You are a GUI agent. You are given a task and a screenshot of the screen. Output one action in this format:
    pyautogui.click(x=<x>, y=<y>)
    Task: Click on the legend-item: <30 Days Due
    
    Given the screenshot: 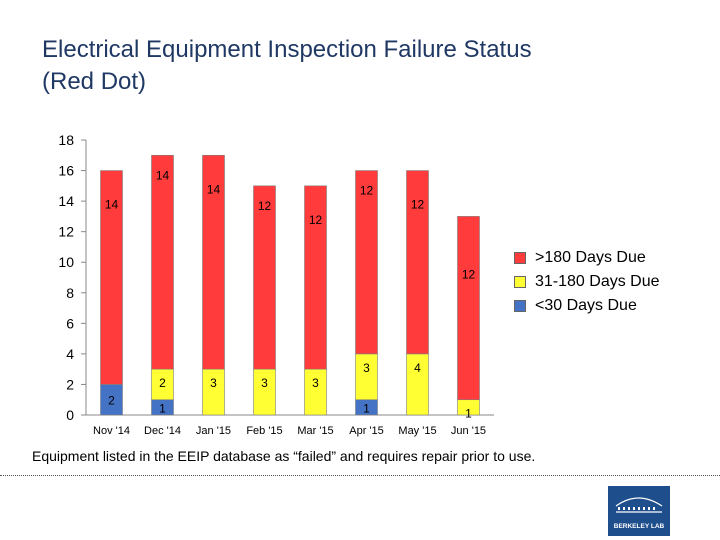 What is the action you would take?
    pyautogui.click(x=587, y=306)
    